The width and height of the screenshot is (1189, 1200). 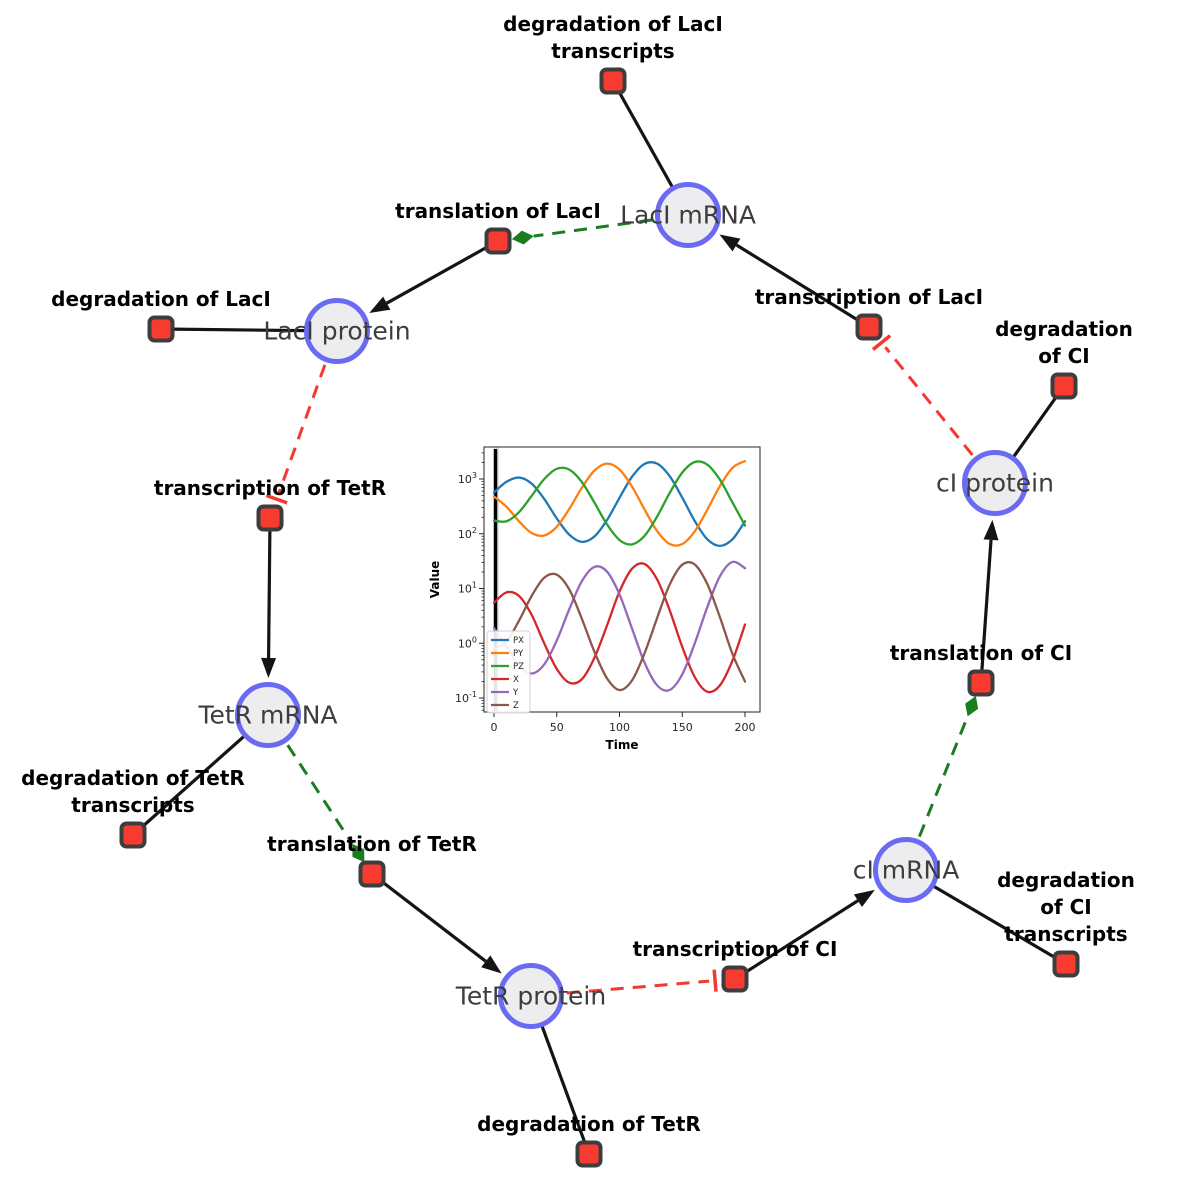 I want to click on reaction-label-deg-laci: degradation of LacI, so click(x=161, y=299).